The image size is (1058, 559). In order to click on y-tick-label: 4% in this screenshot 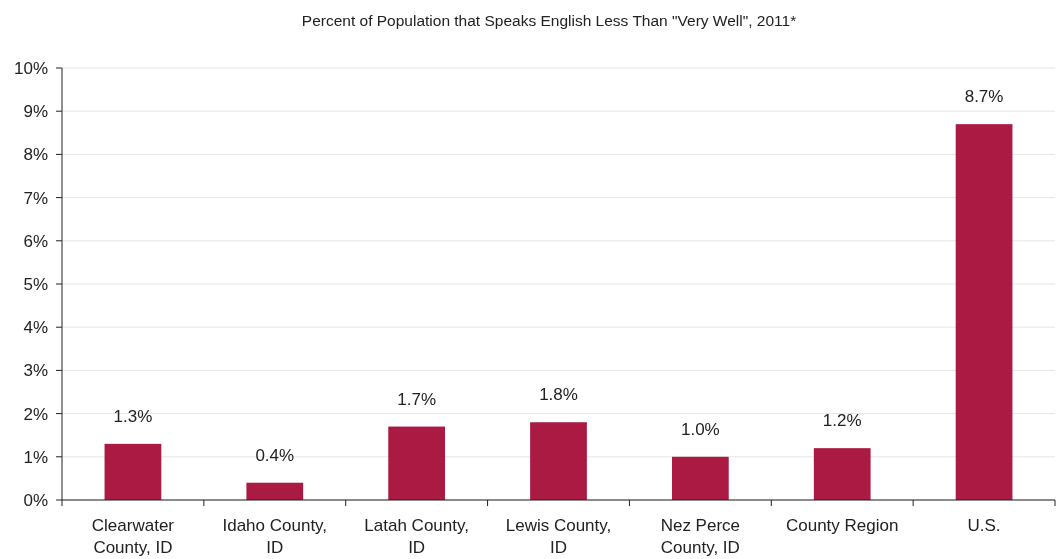, I will do `click(35, 328)`.